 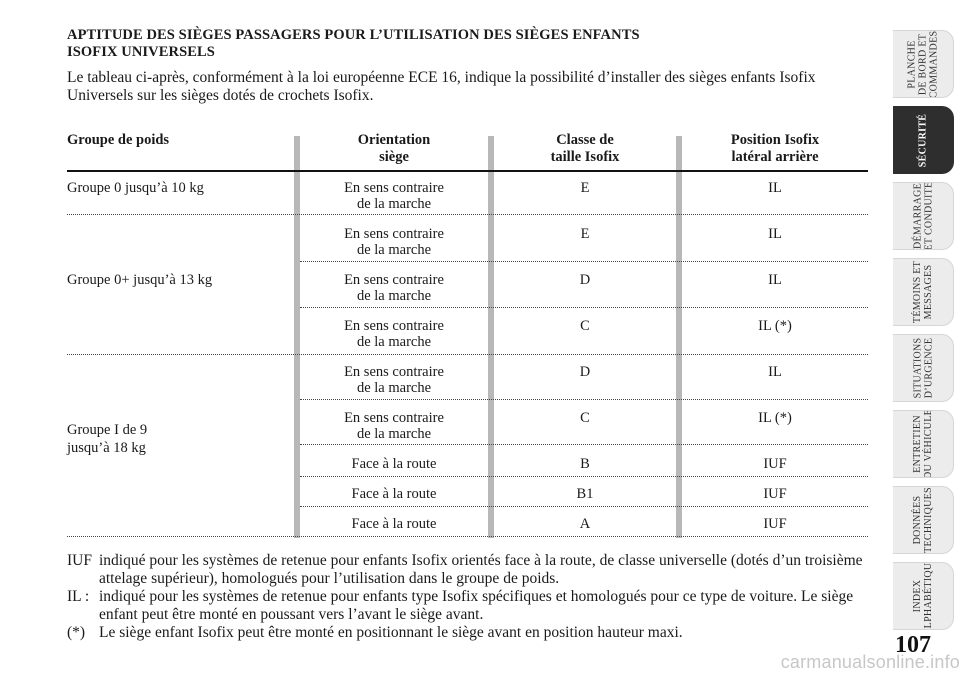 I want to click on tab-index: INDEX ALPHABÉTIQUE, so click(x=923, y=596).